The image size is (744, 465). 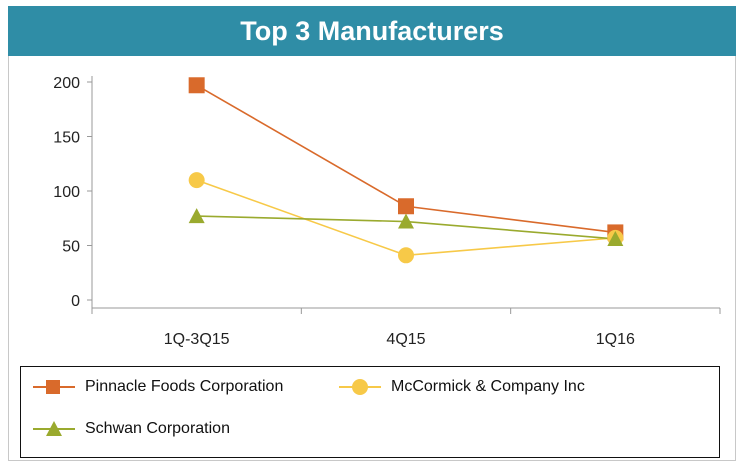 What do you see at coordinates (197, 339) in the screenshot?
I see `x-tick-label: 1Q-3Q15` at bounding box center [197, 339].